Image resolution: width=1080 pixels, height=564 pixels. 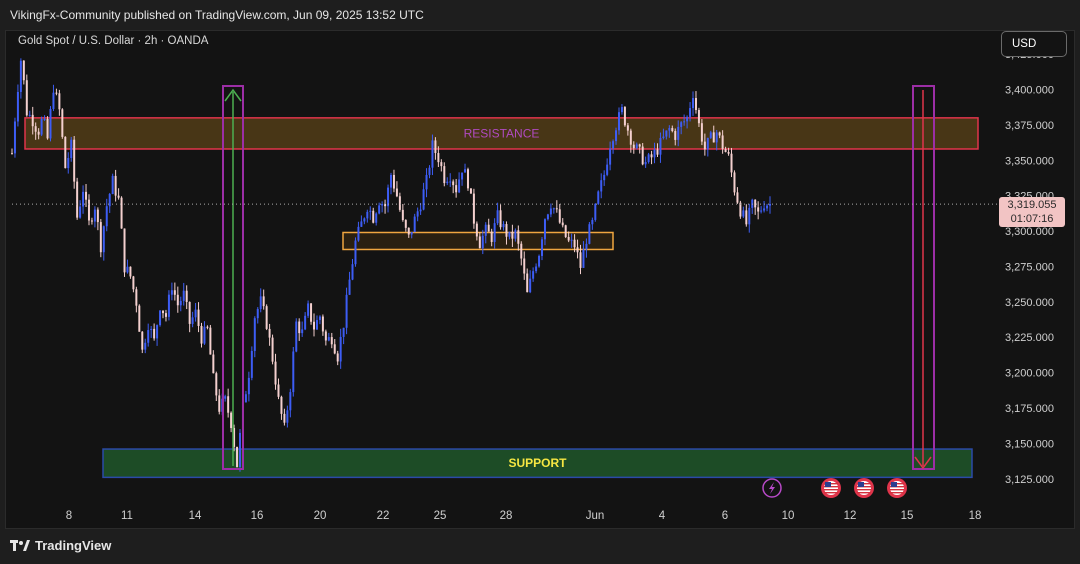 I want to click on consolidation-zone, so click(x=478, y=241).